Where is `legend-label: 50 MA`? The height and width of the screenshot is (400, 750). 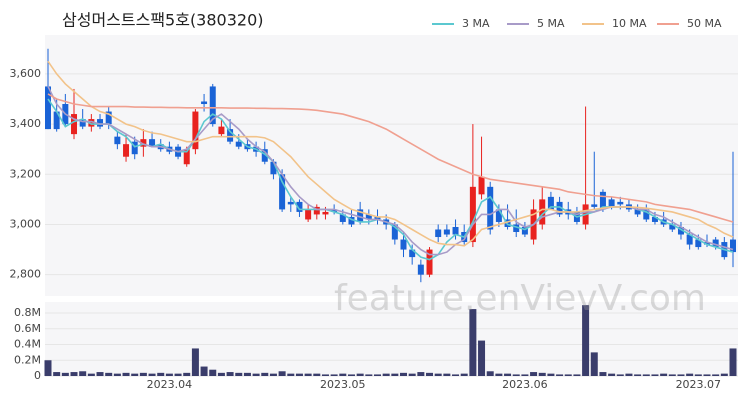 legend-label: 50 MA is located at coordinates (704, 23).